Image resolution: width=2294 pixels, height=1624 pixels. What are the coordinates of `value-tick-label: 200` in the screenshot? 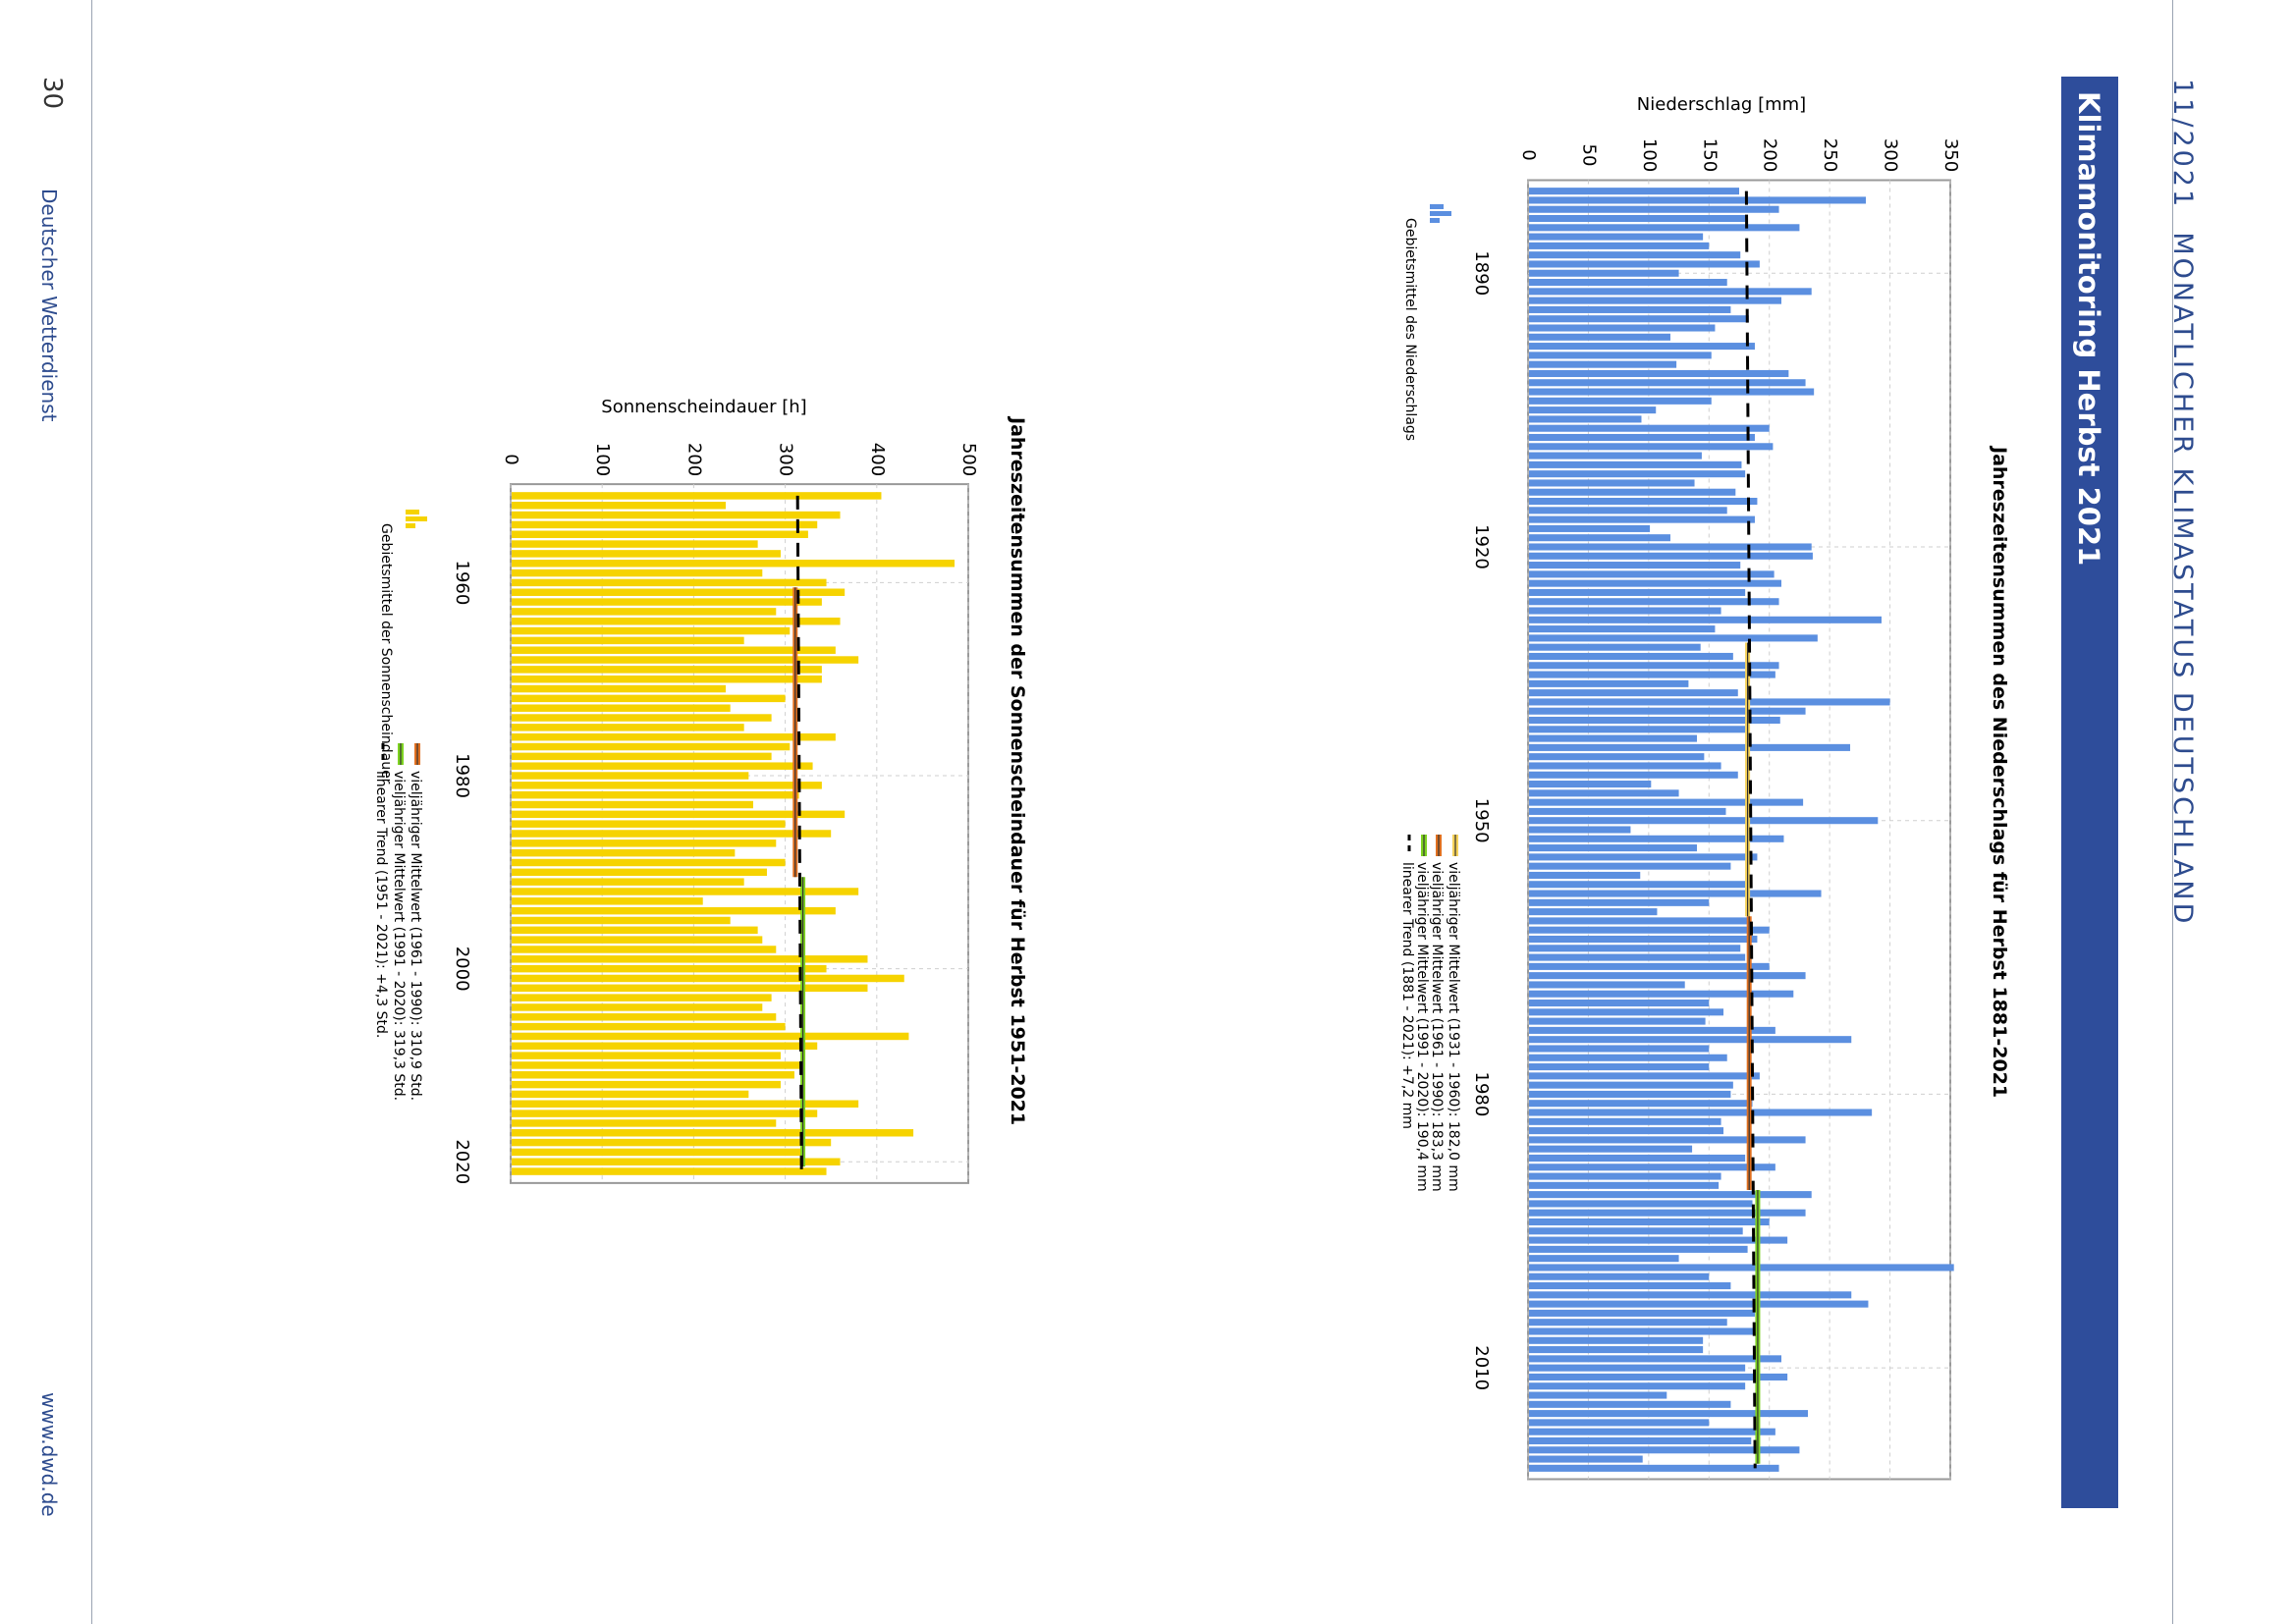 It's located at (693, 459).